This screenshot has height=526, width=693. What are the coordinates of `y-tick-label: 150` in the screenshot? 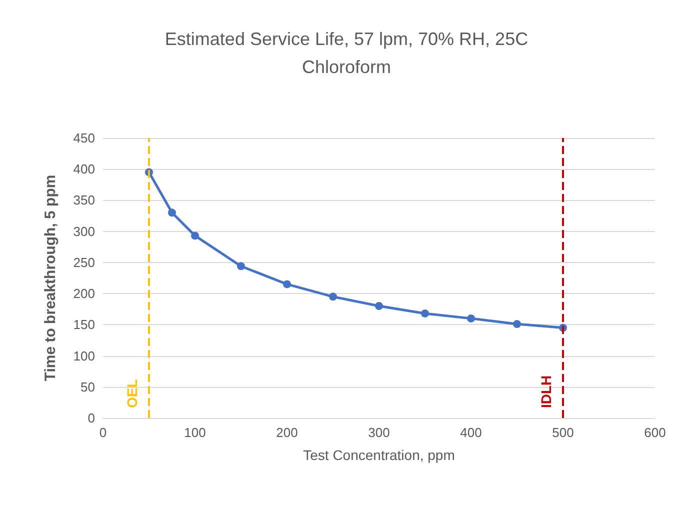 It's located at (84, 324).